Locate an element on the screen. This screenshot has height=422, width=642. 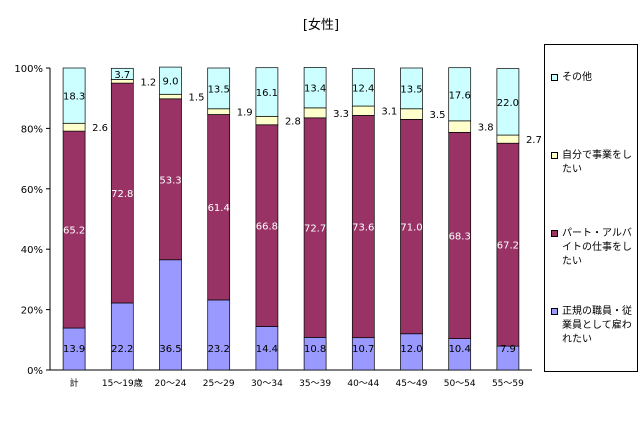
y-tick-label: 100% is located at coordinates (28, 69).